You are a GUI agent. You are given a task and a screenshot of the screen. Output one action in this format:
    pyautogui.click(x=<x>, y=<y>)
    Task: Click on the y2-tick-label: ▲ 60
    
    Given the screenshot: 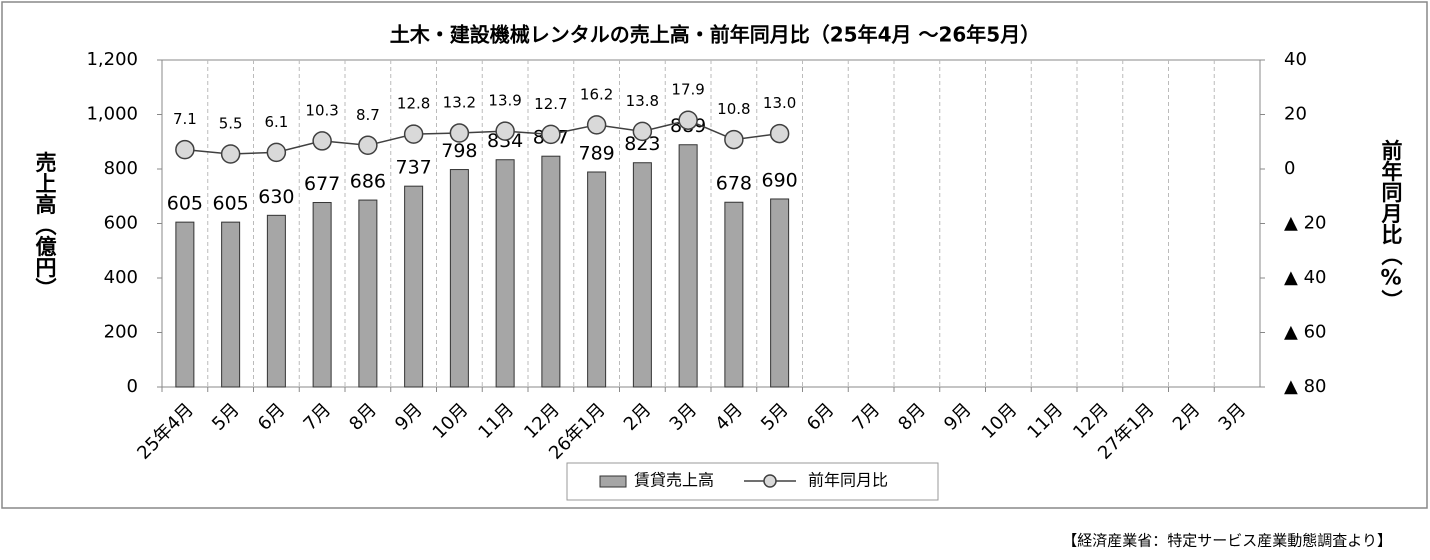 What is the action you would take?
    pyautogui.click(x=1305, y=332)
    